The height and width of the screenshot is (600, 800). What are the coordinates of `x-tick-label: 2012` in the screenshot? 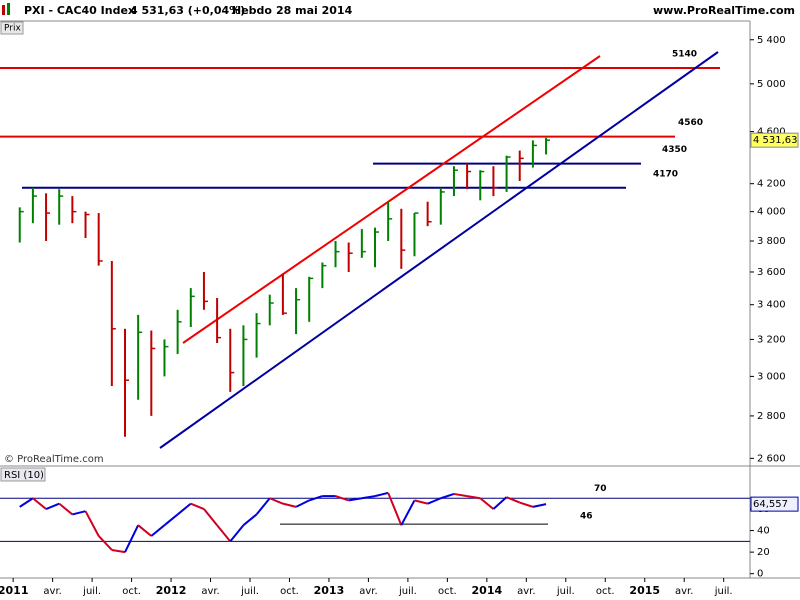 It's located at (171, 590).